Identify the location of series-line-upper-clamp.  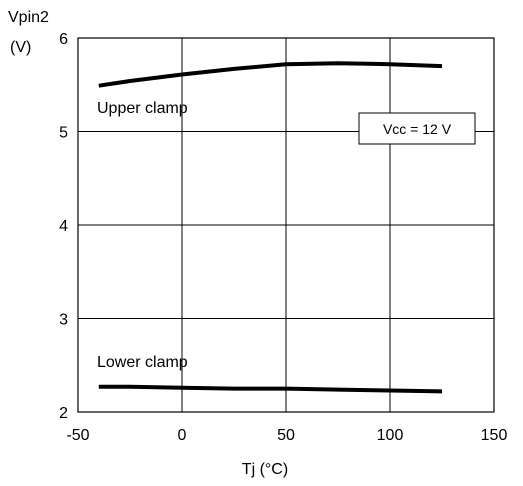
(270, 74).